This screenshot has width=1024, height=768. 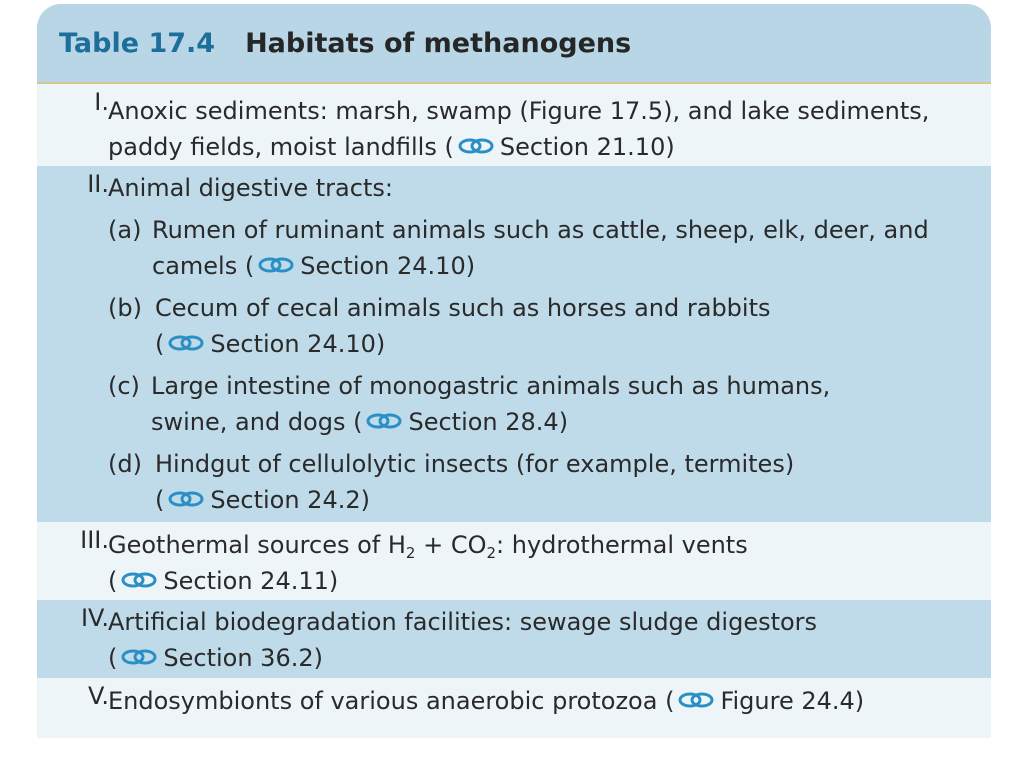 I want to click on row-number: I., so click(x=101, y=102).